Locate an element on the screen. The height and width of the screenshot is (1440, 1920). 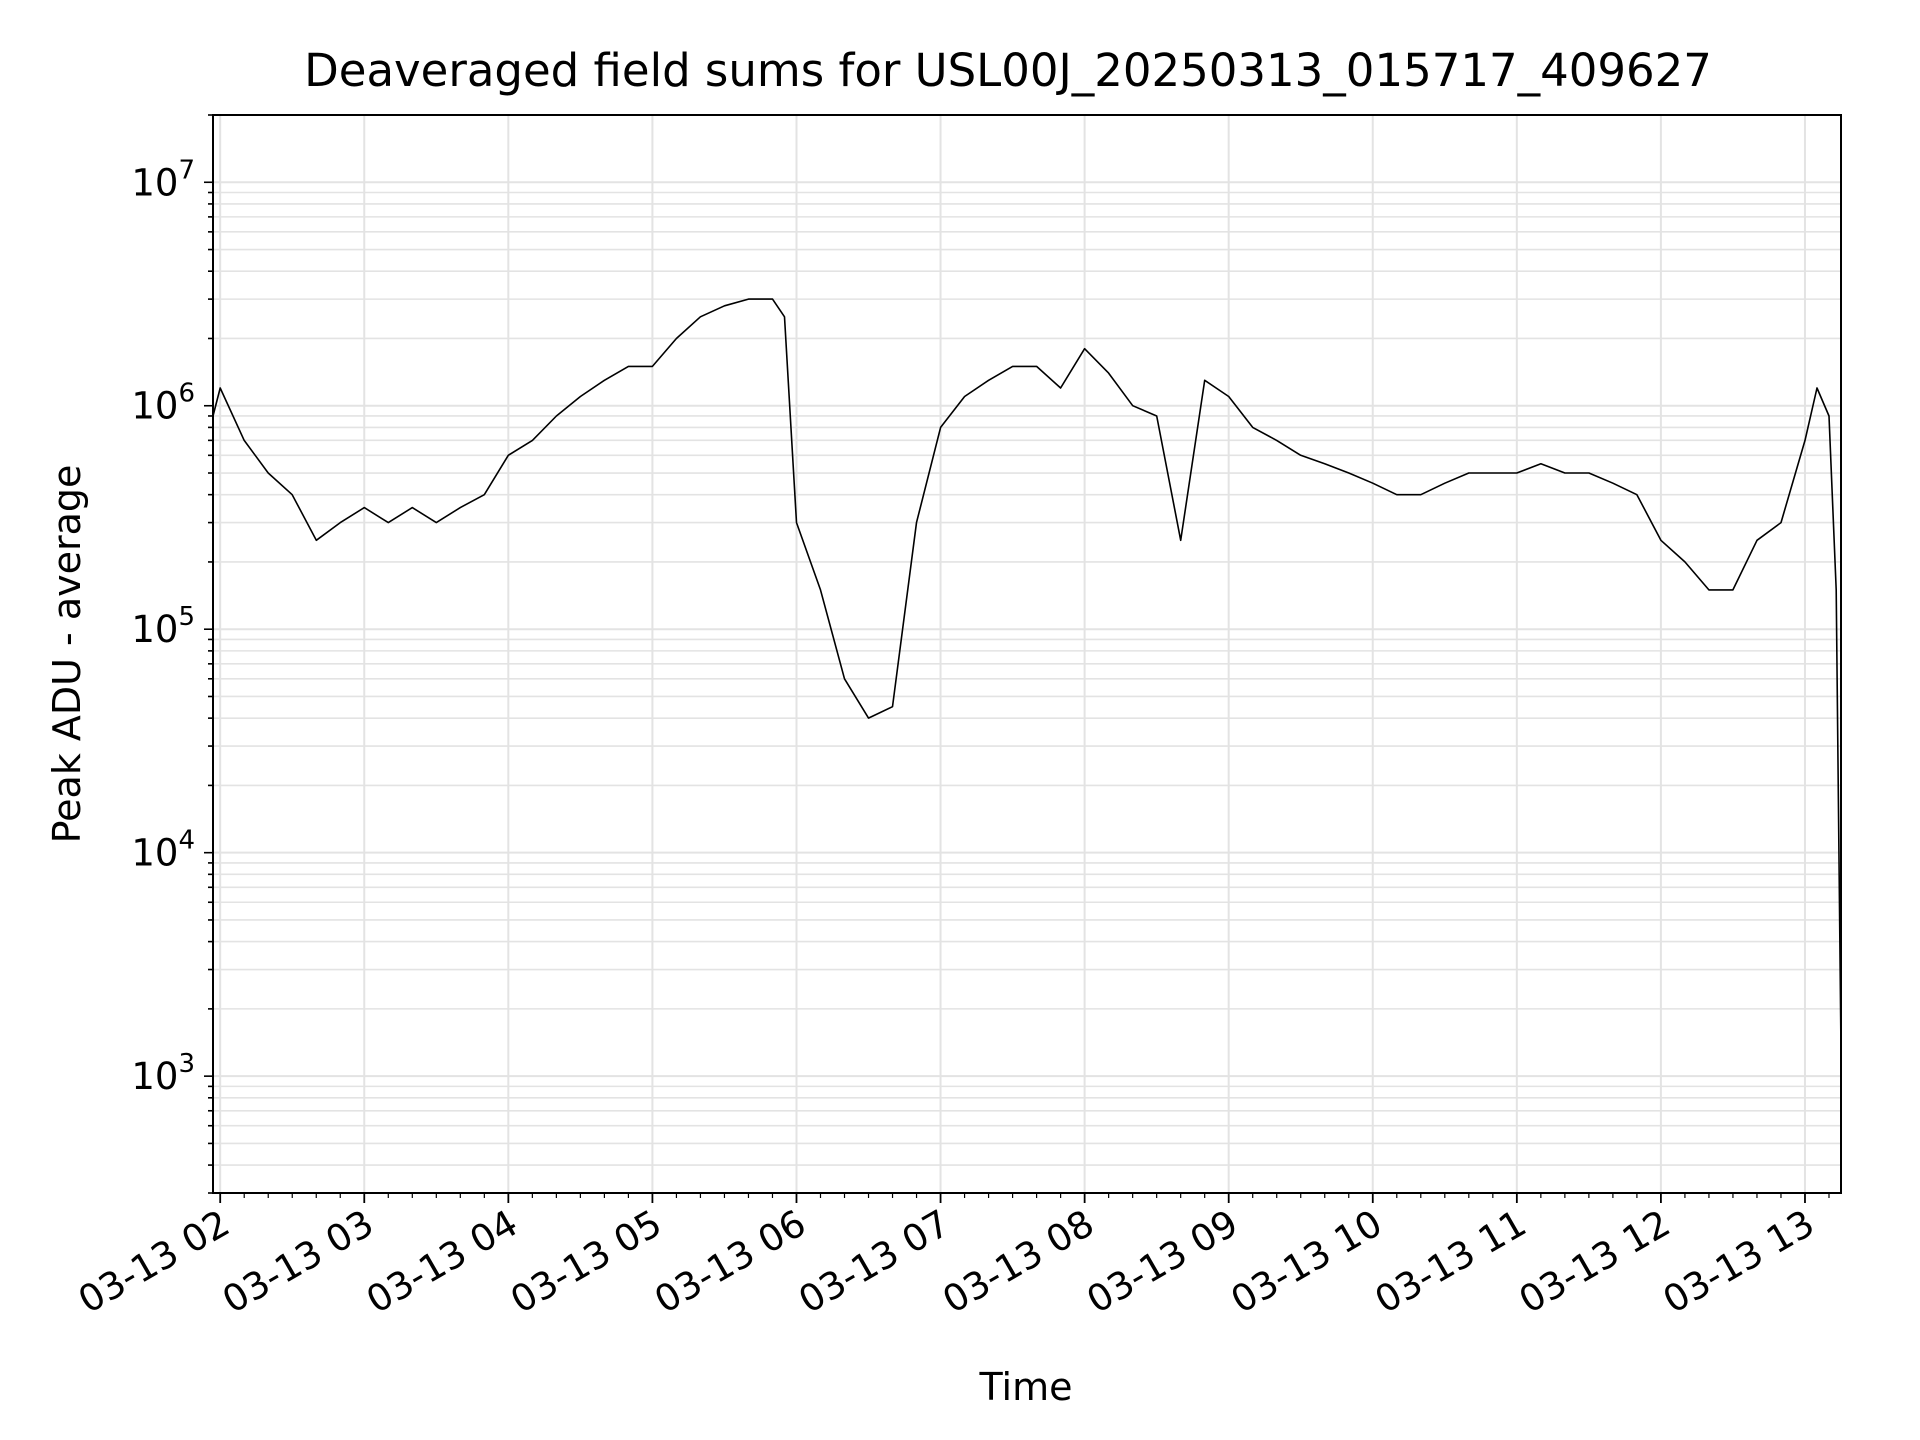
y-axis-label: Peak ADU - average is located at coordinates (67, 654).